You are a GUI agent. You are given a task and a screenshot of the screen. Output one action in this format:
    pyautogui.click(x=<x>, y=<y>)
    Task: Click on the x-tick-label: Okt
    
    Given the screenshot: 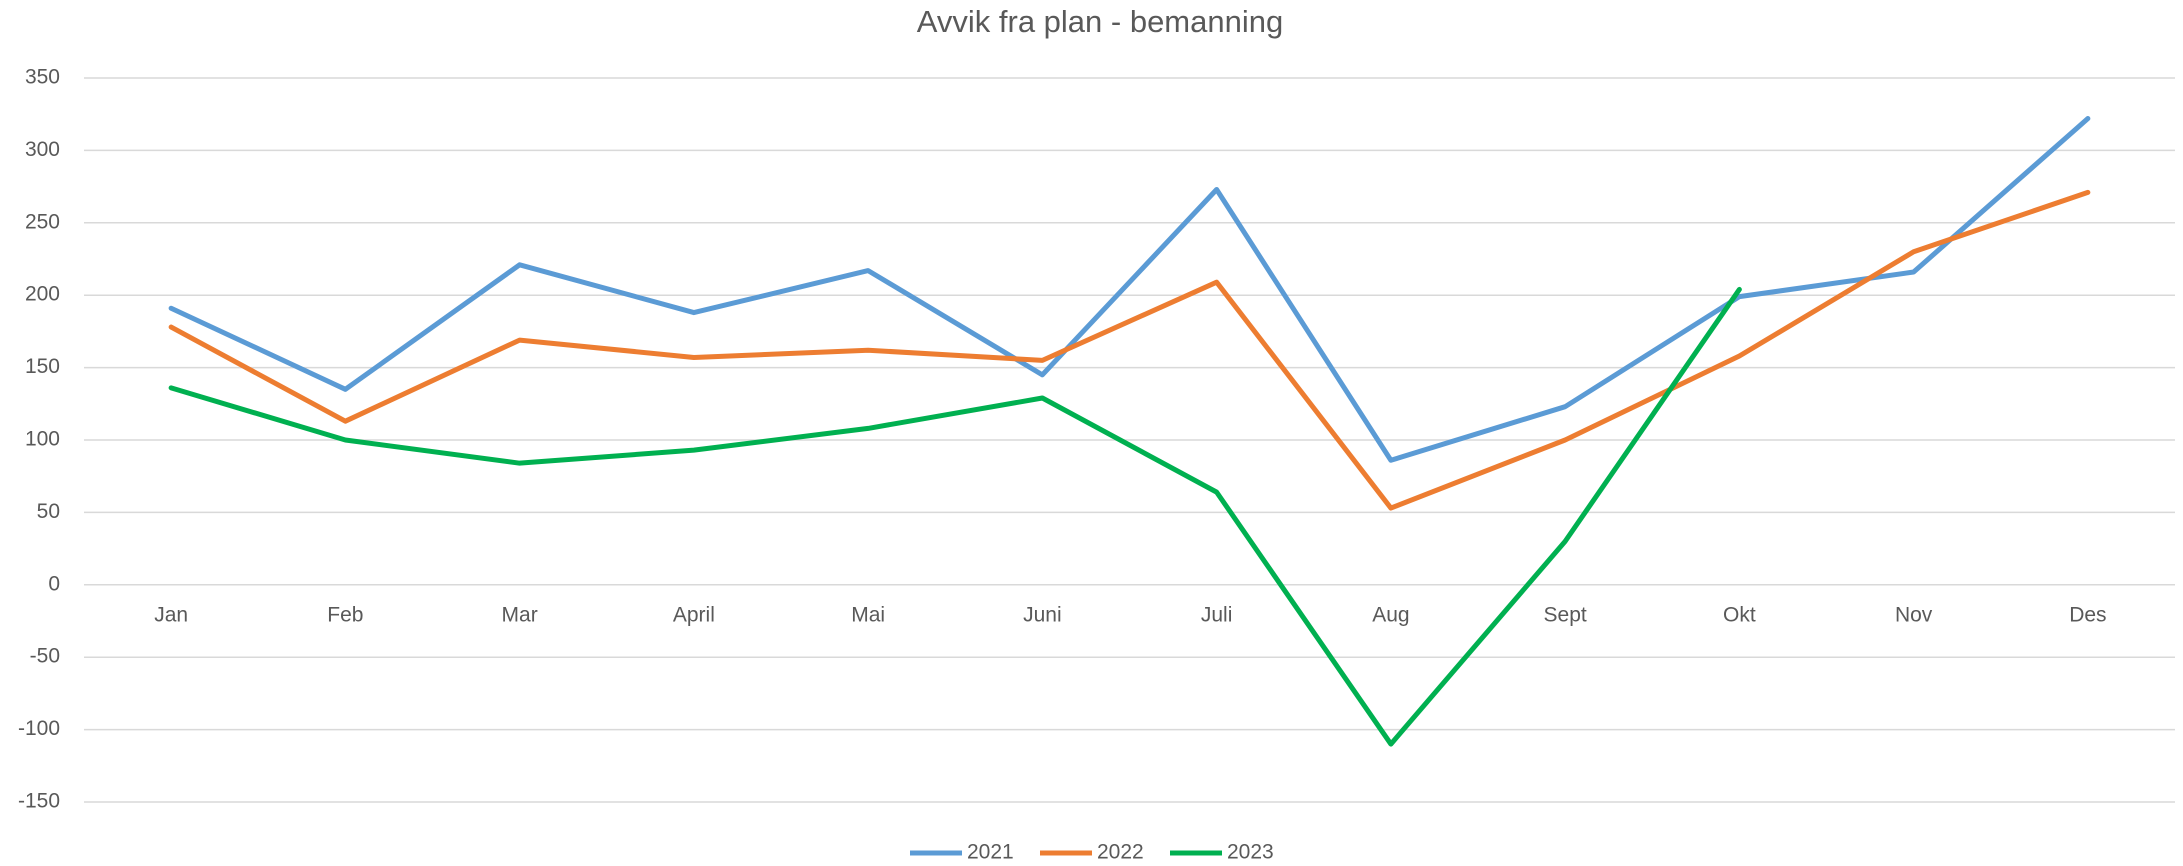 What is the action you would take?
    pyautogui.click(x=1739, y=615)
    